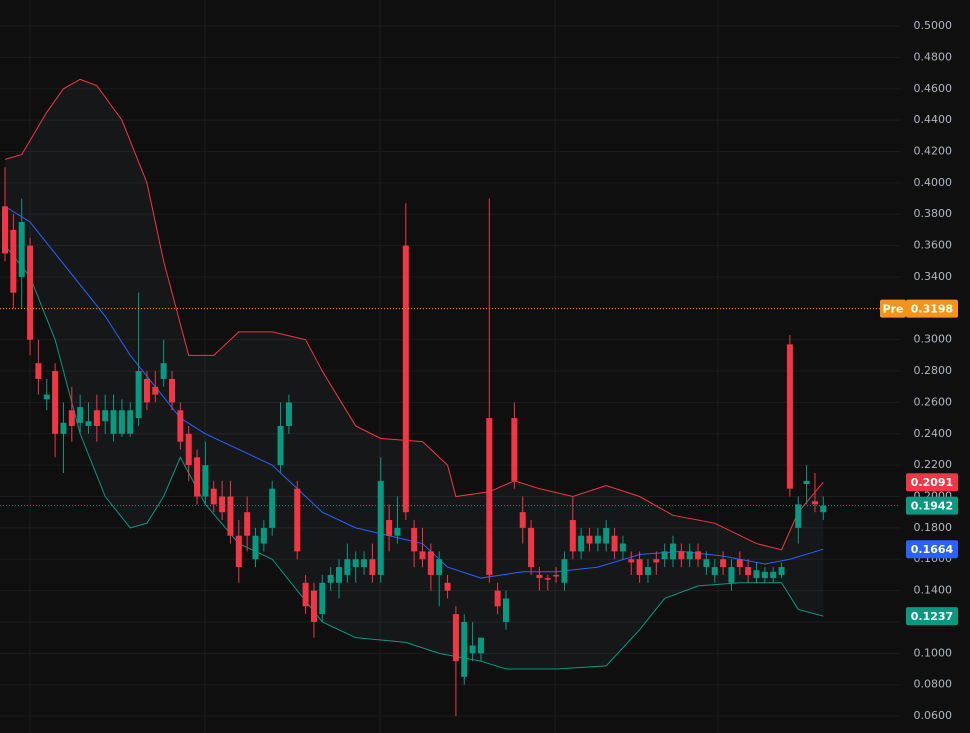 Image resolution: width=970 pixels, height=733 pixels. What do you see at coordinates (933, 370) in the screenshot?
I see `y-tick-label: 0.2800` at bounding box center [933, 370].